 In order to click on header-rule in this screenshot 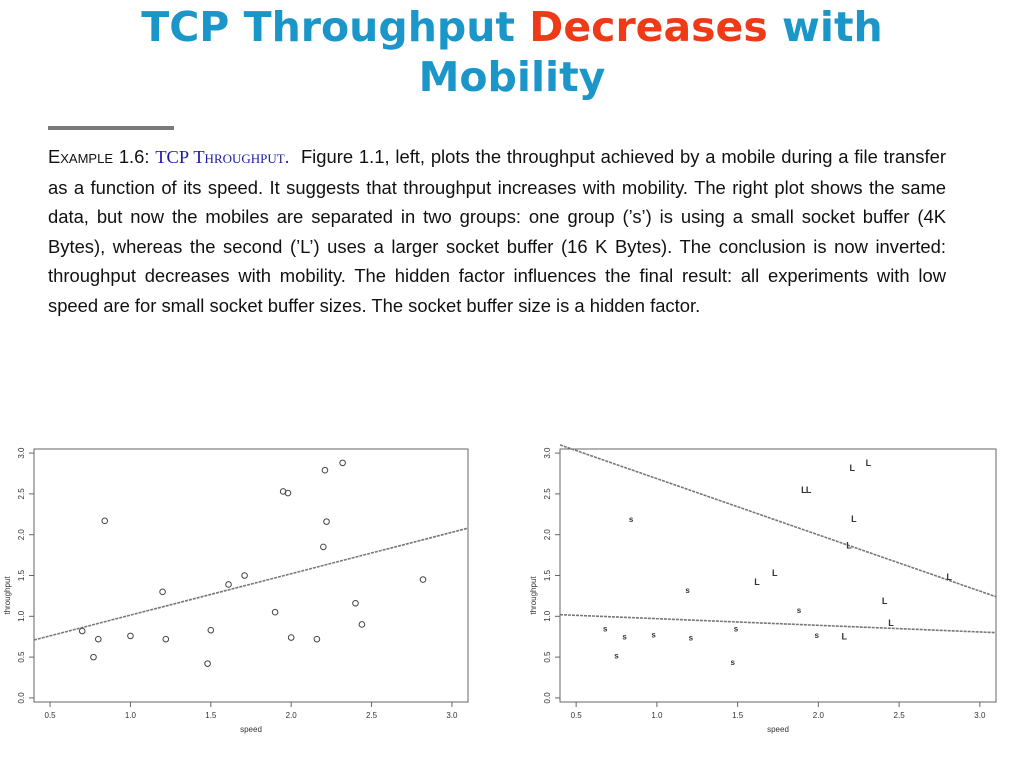, I will do `click(111, 128)`.